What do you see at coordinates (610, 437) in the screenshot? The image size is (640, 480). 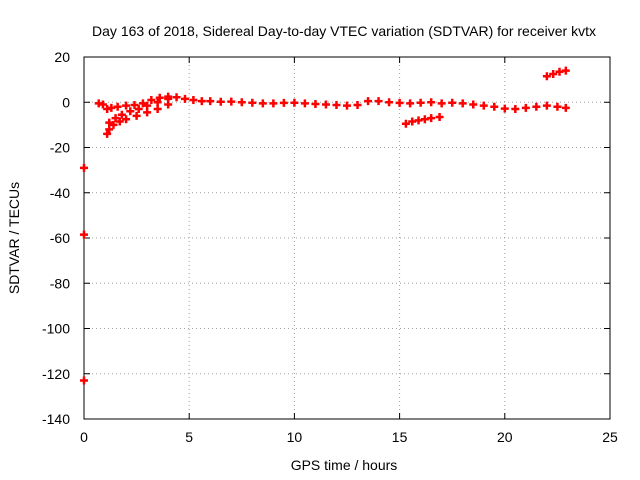 I see `x-tick-label: 25` at bounding box center [610, 437].